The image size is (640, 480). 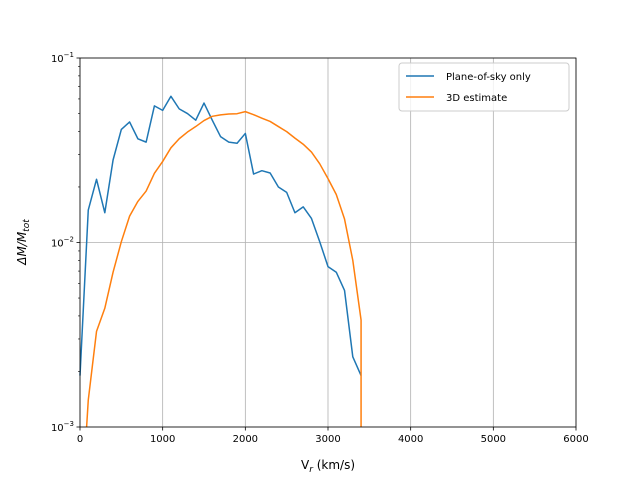 I want to click on y-tick-label: 10⁻¹, so click(x=62, y=58).